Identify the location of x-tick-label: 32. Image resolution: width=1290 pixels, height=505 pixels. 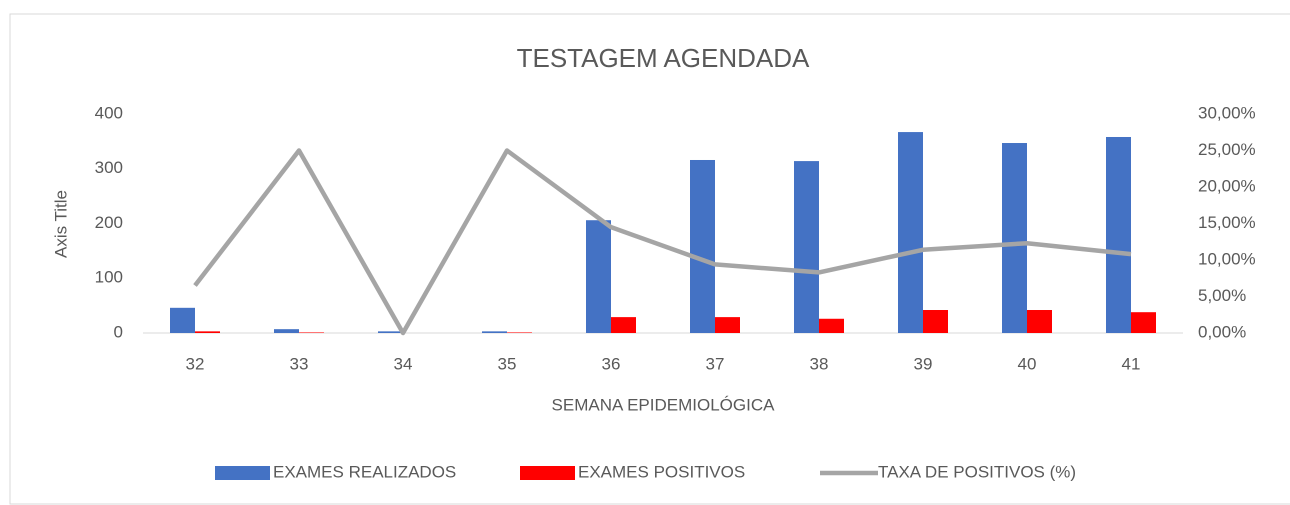
(195, 363).